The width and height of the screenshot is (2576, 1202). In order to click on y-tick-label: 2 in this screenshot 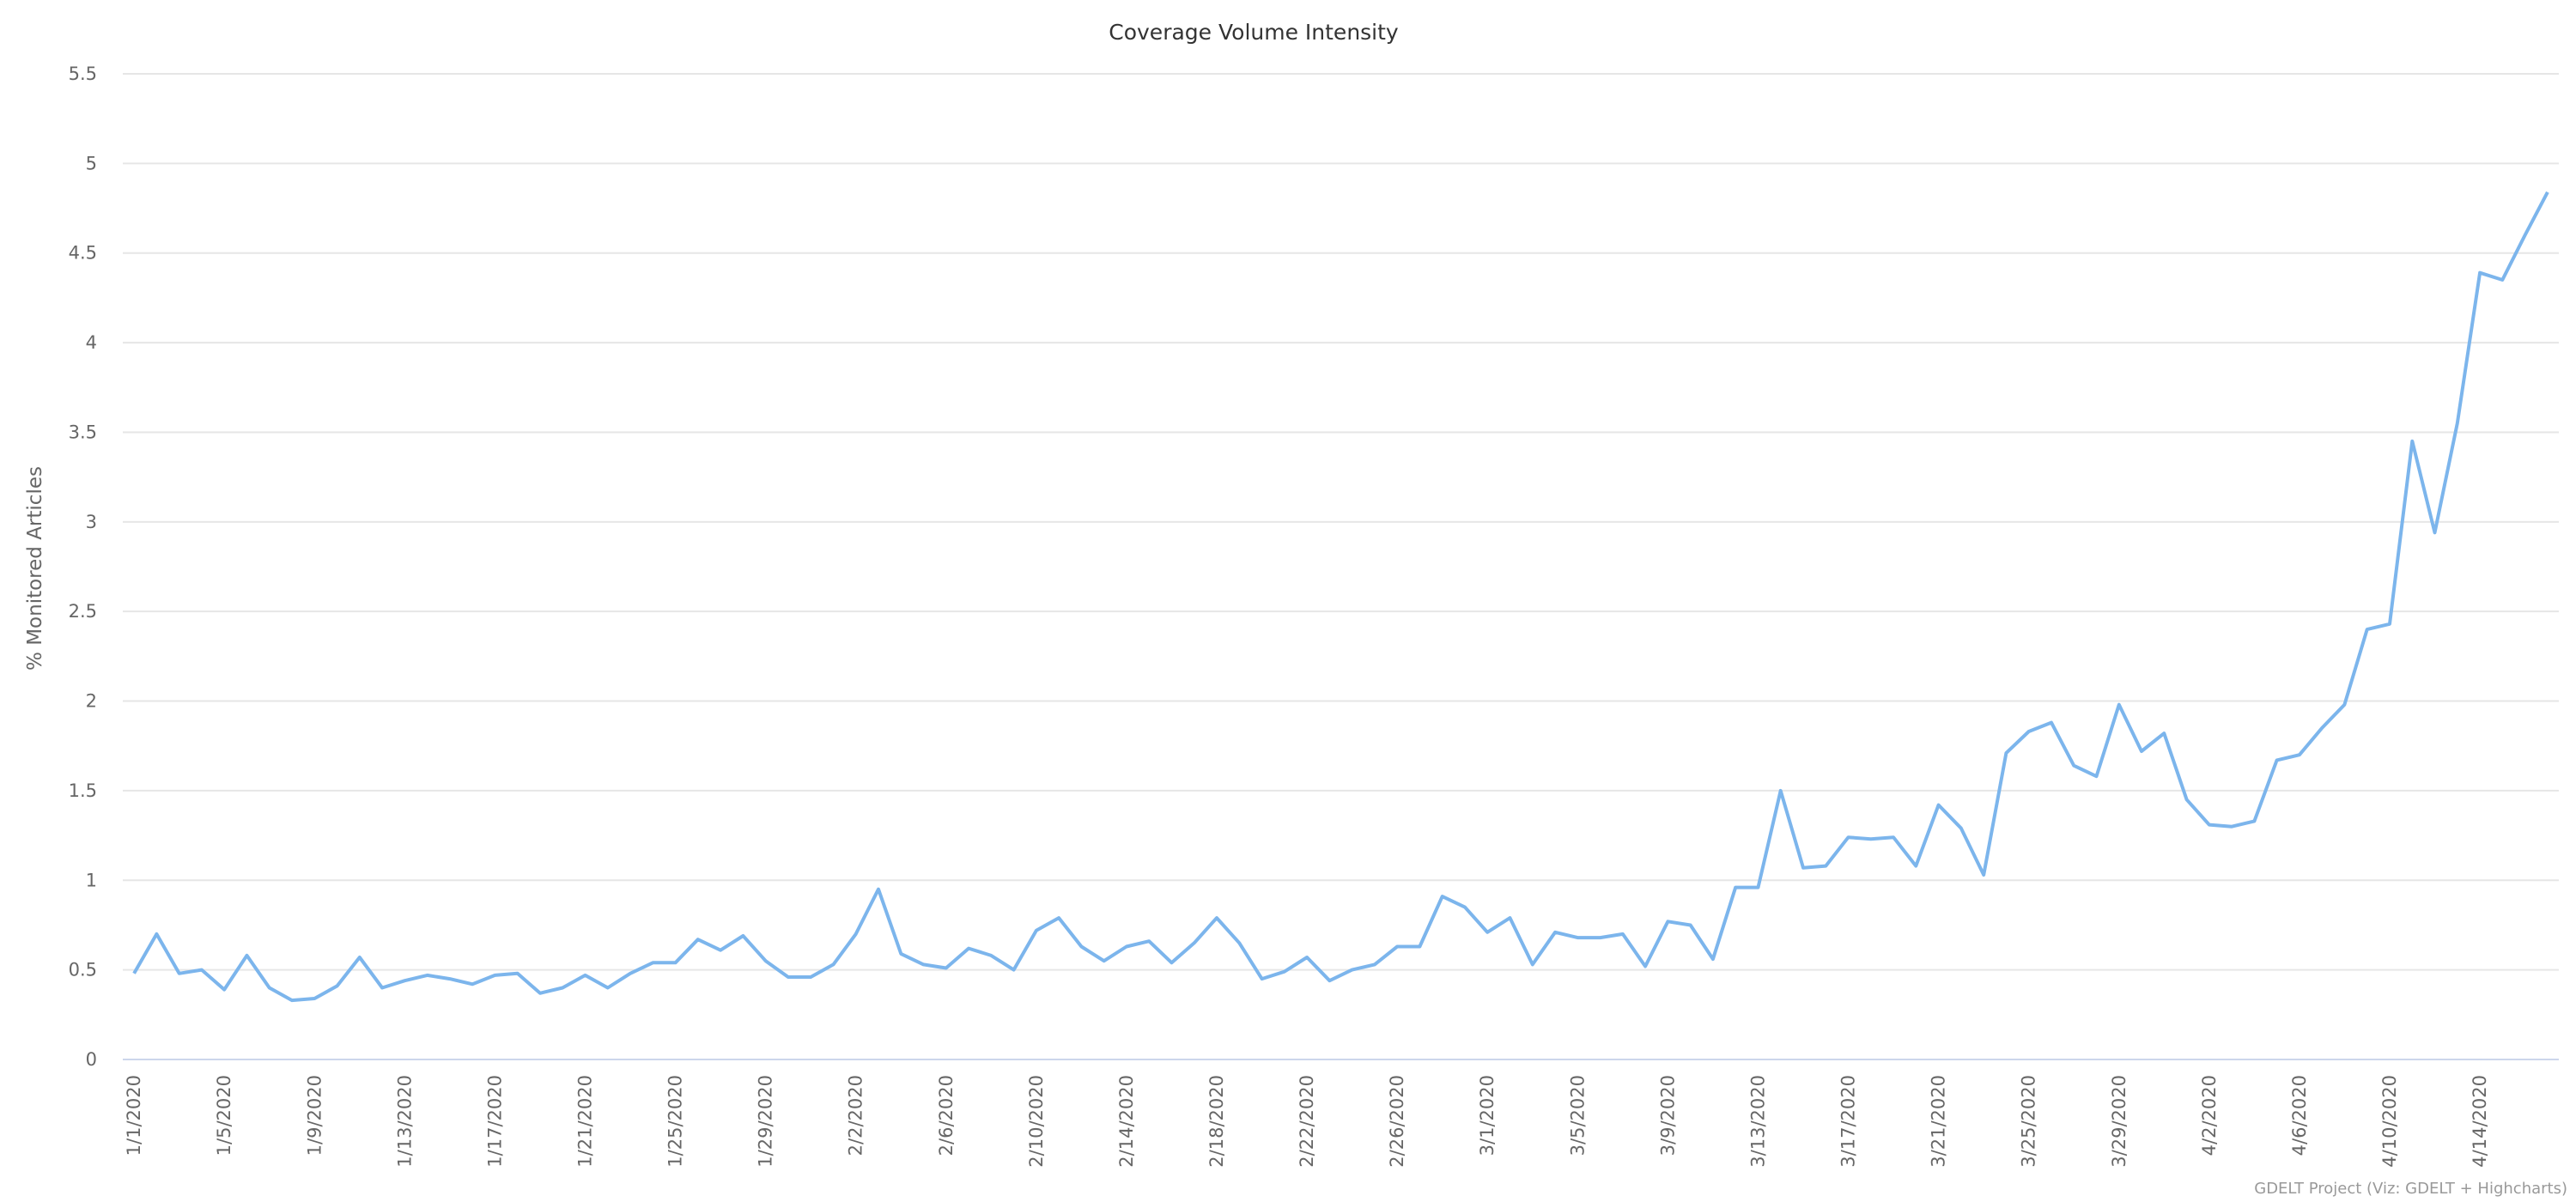, I will do `click(91, 701)`.